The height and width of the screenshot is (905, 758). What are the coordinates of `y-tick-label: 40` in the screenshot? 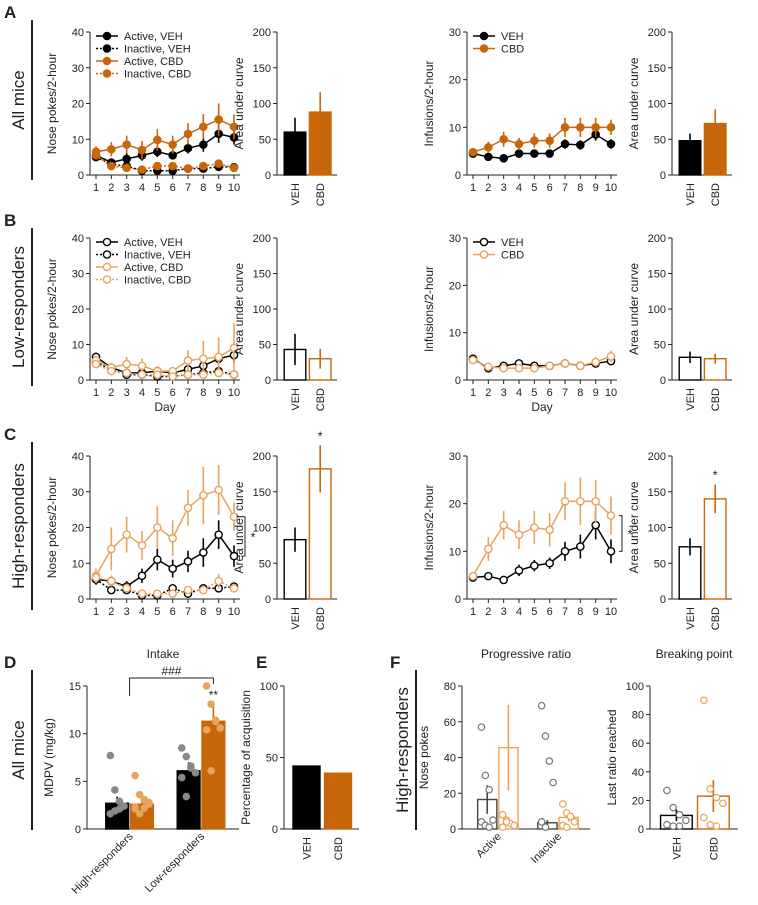 It's located at (78, 457).